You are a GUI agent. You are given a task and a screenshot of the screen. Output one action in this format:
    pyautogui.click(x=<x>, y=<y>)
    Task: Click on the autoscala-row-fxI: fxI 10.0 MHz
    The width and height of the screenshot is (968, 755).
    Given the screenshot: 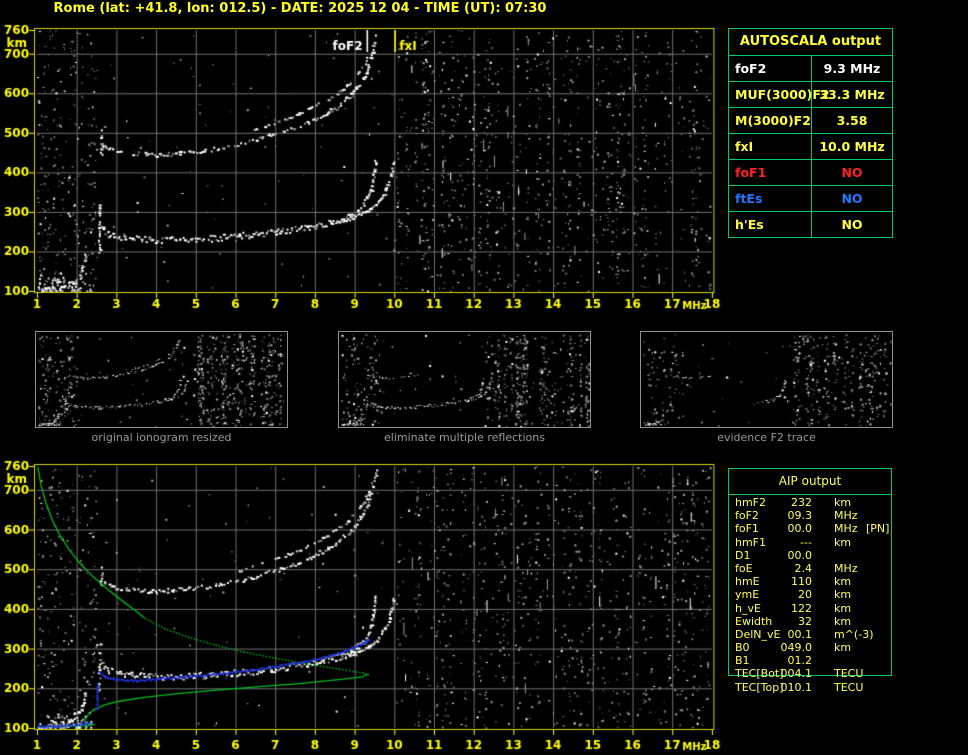 What is the action you would take?
    pyautogui.click(x=810, y=147)
    